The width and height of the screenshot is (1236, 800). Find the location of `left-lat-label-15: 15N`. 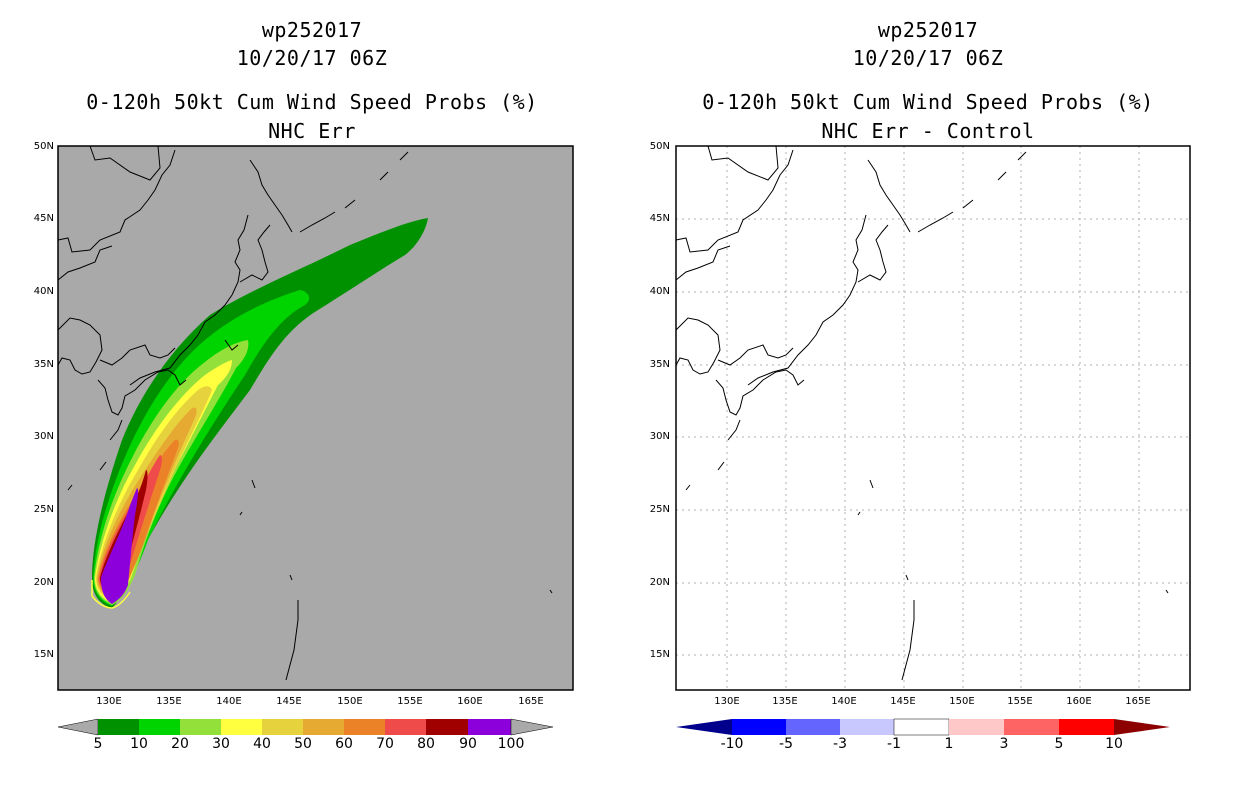

left-lat-label-15: 15N is located at coordinates (43, 654).